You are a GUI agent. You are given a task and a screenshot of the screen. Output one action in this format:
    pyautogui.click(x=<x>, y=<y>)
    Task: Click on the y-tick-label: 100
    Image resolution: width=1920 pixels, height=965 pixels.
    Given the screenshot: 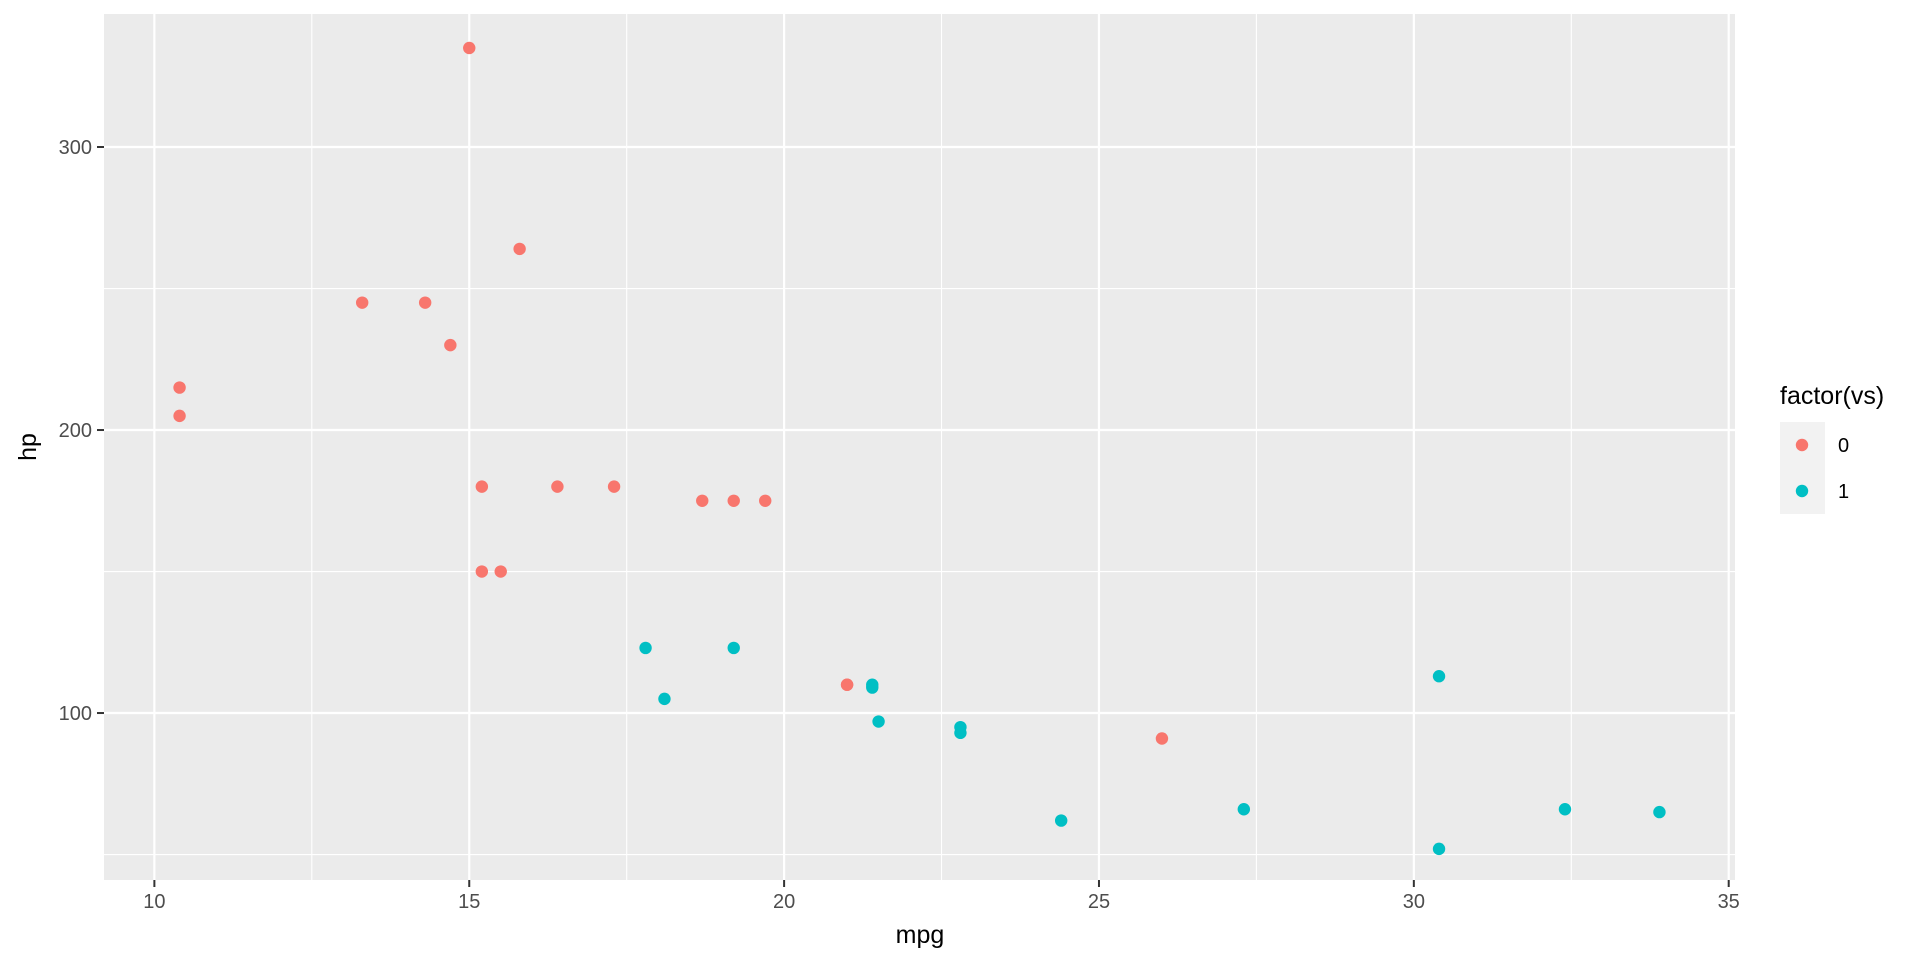 What is the action you would take?
    pyautogui.click(x=75, y=714)
    